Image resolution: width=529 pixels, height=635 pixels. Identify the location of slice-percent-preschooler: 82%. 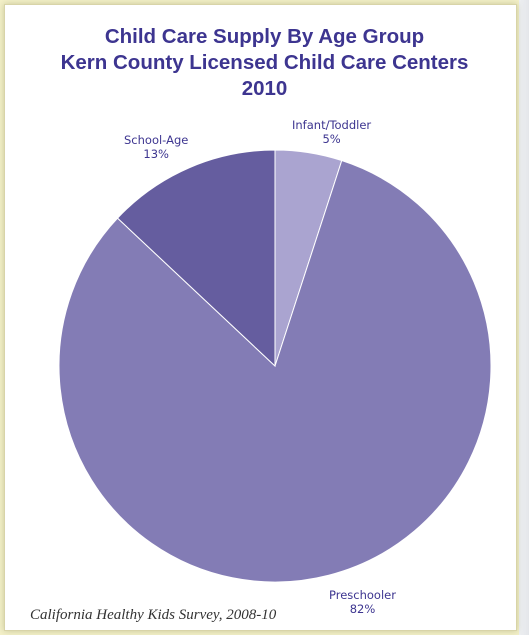
(362, 609).